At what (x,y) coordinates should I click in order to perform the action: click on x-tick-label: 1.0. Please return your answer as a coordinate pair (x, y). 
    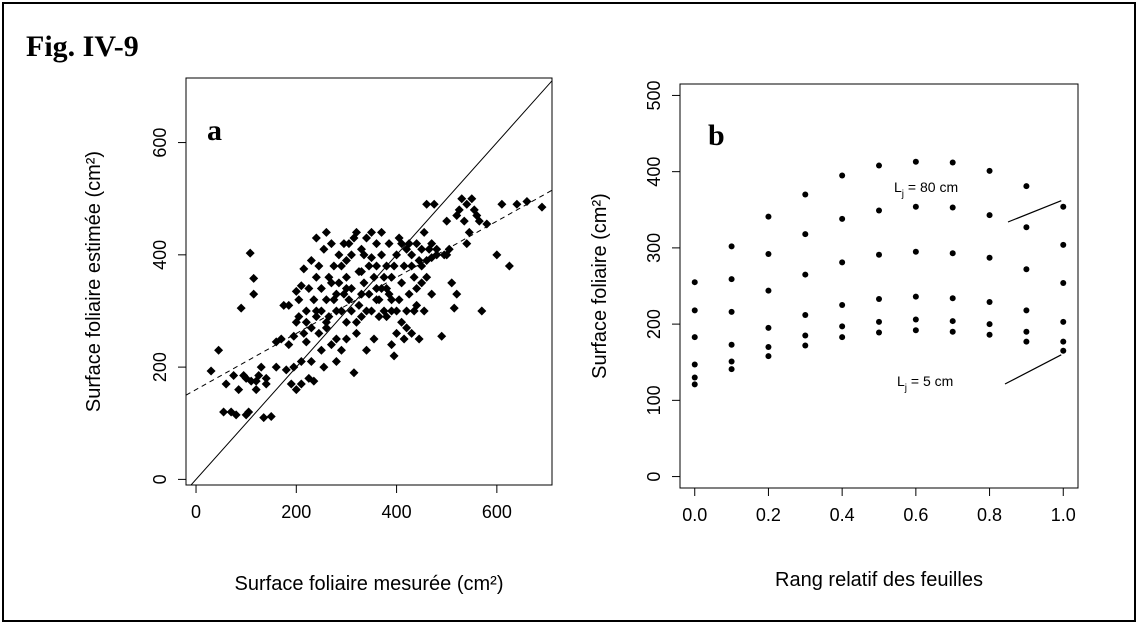
    Looking at the image, I should click on (1063, 515).